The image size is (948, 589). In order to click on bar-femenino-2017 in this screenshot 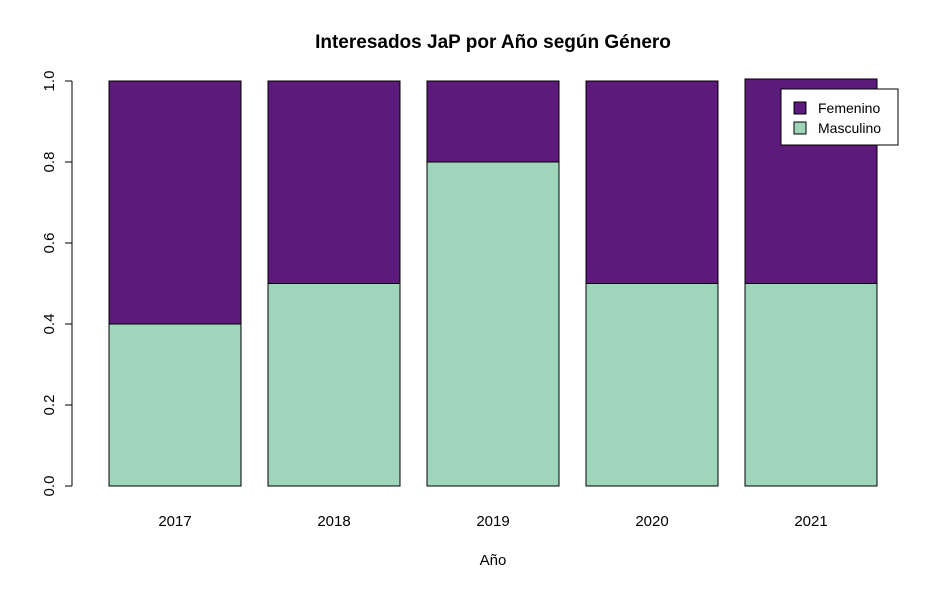, I will do `click(175, 202)`.